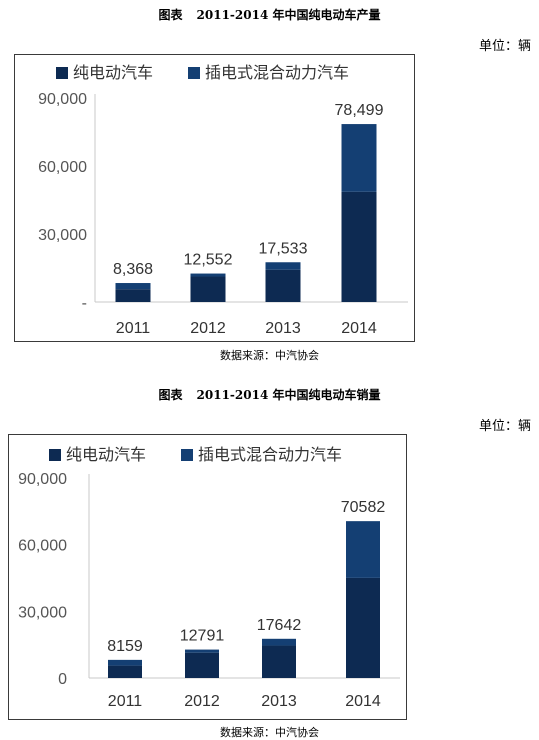  Describe the element at coordinates (359, 110) in the screenshot. I see `data-label: 78,499` at that location.